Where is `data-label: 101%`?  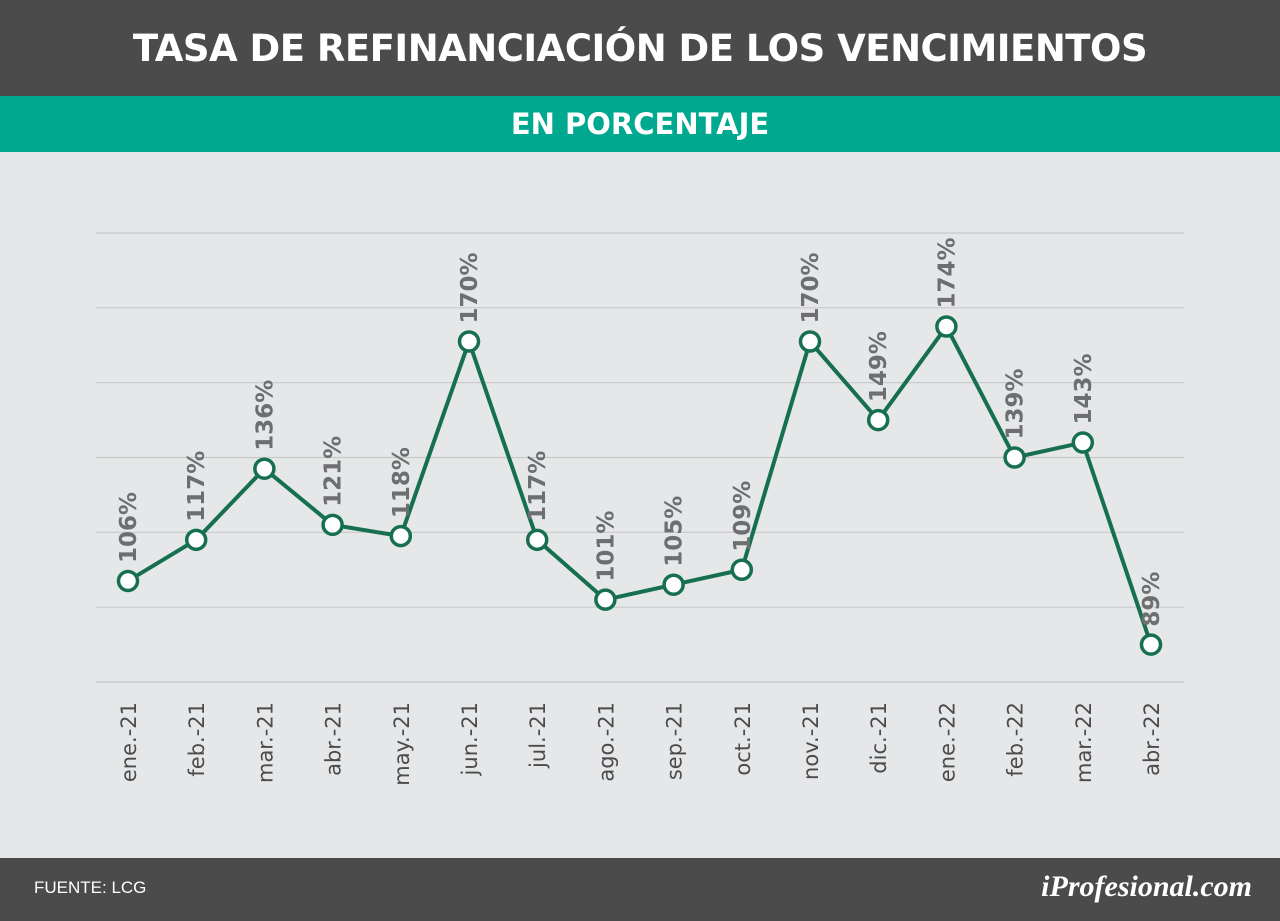
data-label: 101% is located at coordinates (606, 546).